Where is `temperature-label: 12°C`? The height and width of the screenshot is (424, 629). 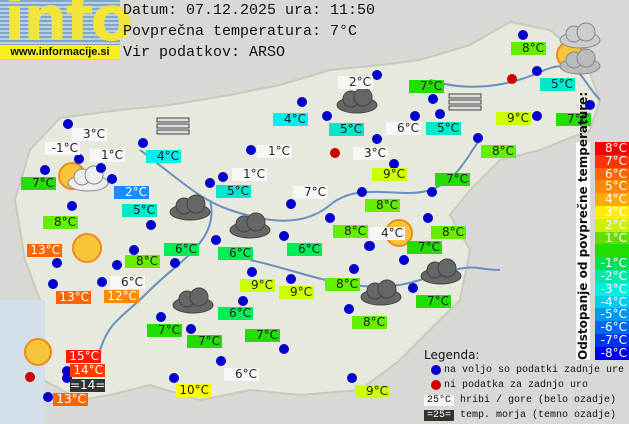
temperature-label: 12°C is located at coordinates (121, 296).